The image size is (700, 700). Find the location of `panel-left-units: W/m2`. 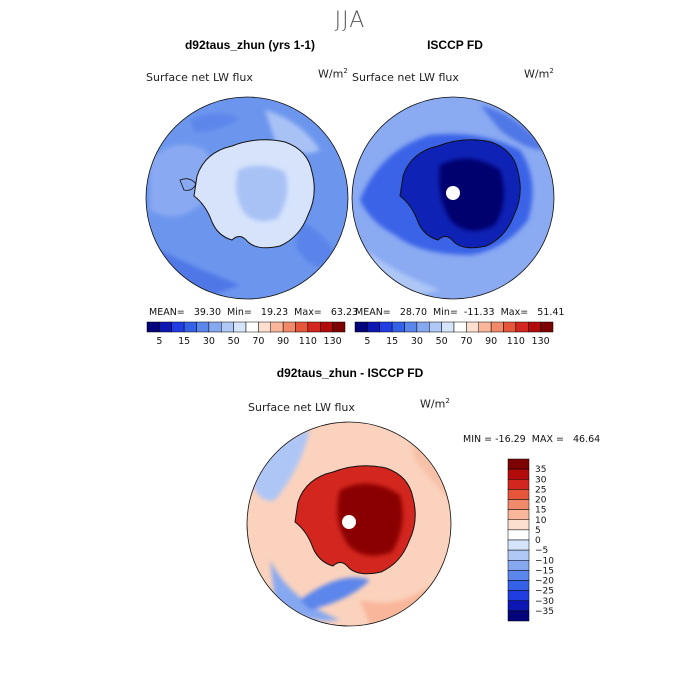

panel-left-units: W/m2 is located at coordinates (333, 74).